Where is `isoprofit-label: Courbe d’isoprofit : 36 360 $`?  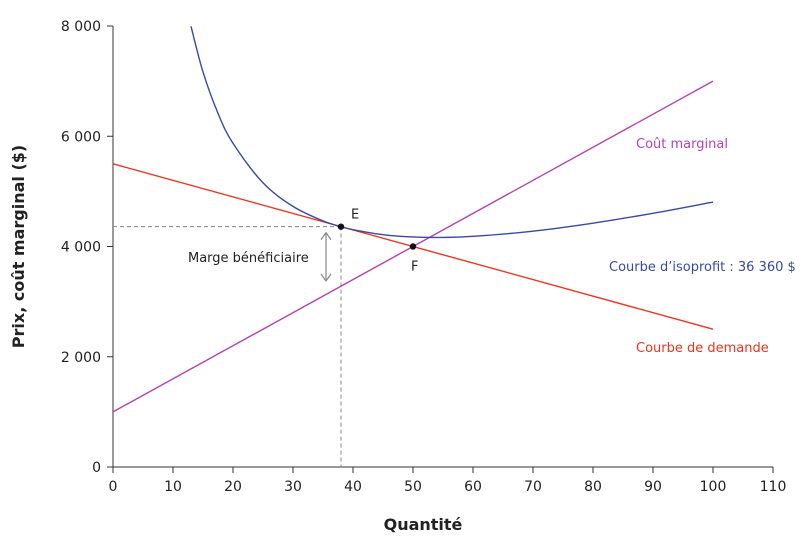
isoprofit-label: Courbe d’isoprofit : 36 360 $ is located at coordinates (702, 267).